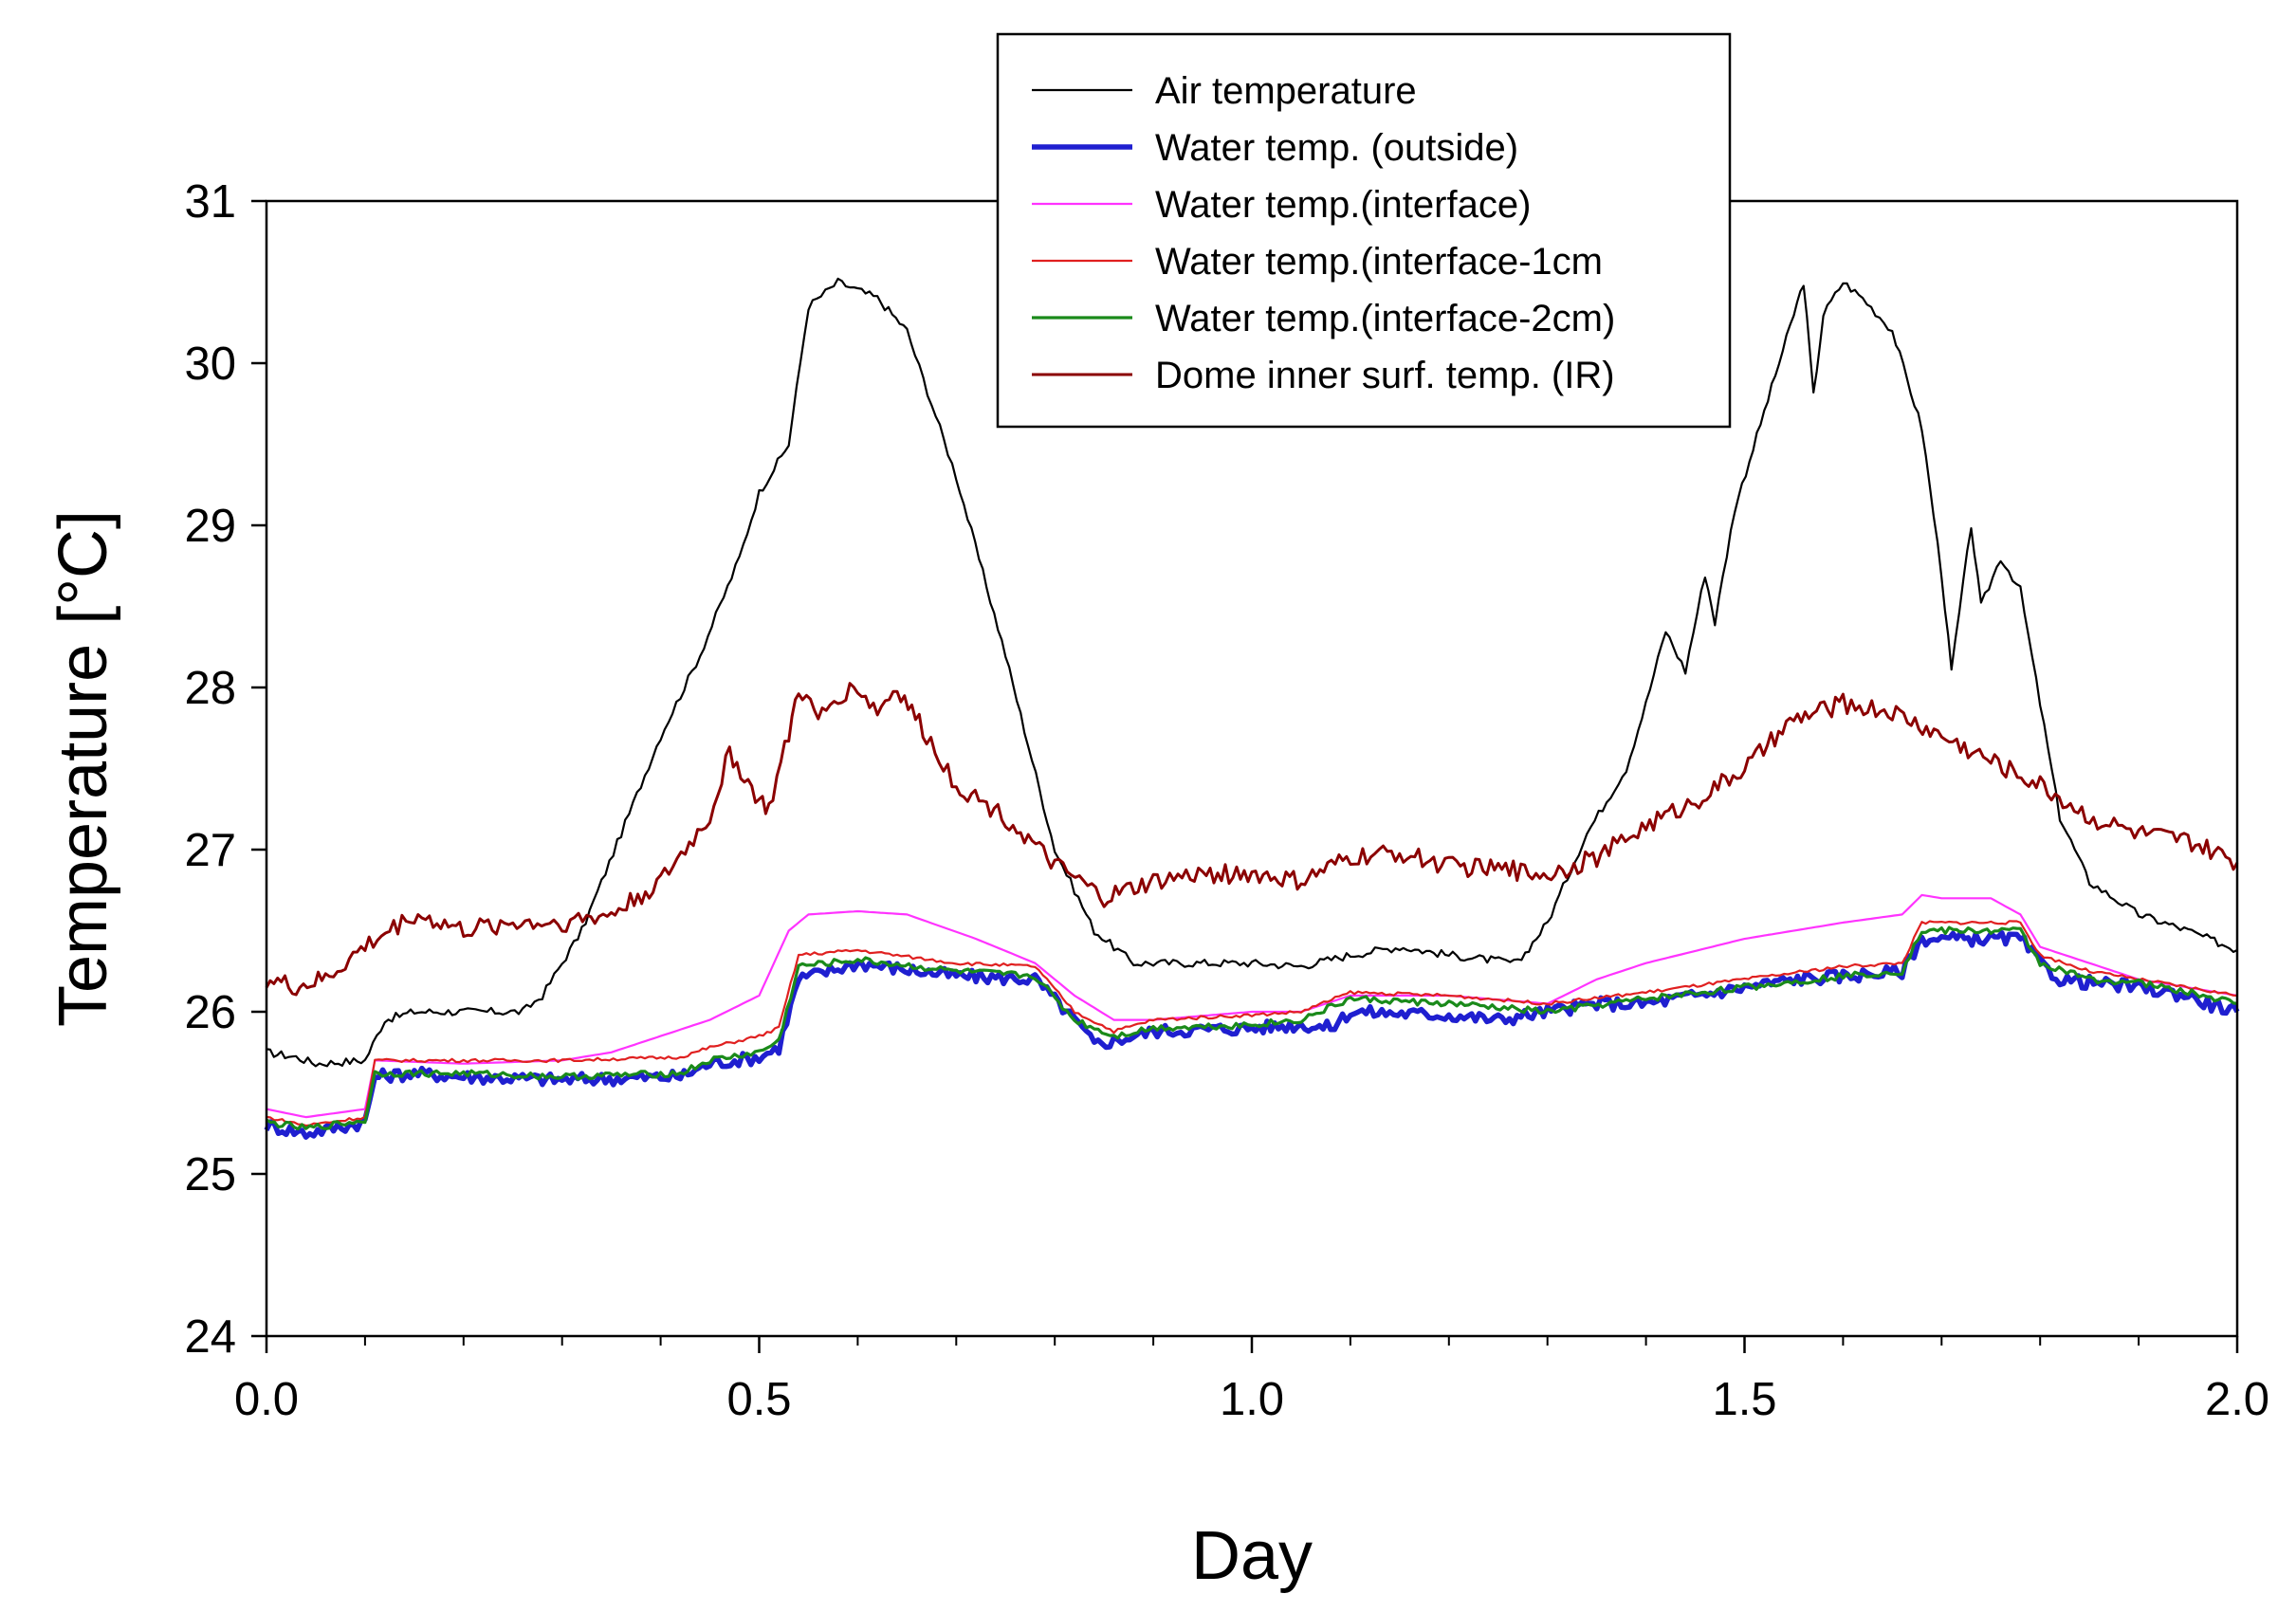  What do you see at coordinates (2237, 1400) in the screenshot?
I see `x-tick-label: 2.0` at bounding box center [2237, 1400].